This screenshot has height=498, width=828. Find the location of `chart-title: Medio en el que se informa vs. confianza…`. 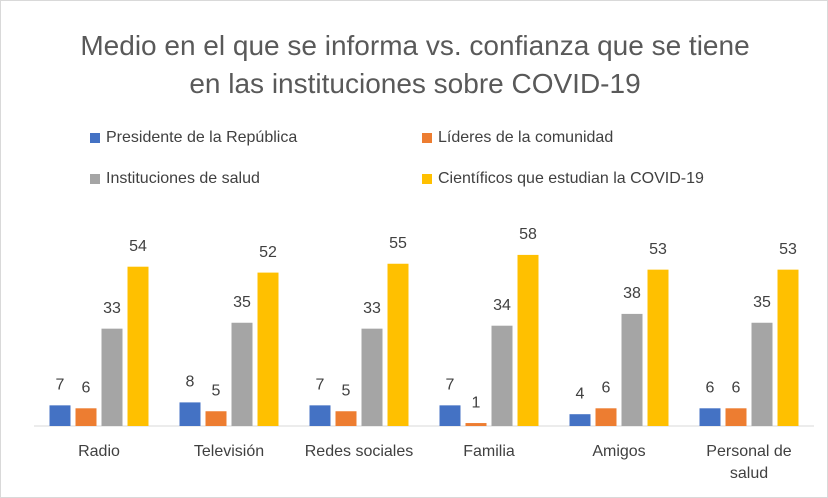

chart-title: Medio en el que se informa vs. confianza… is located at coordinates (415, 64).